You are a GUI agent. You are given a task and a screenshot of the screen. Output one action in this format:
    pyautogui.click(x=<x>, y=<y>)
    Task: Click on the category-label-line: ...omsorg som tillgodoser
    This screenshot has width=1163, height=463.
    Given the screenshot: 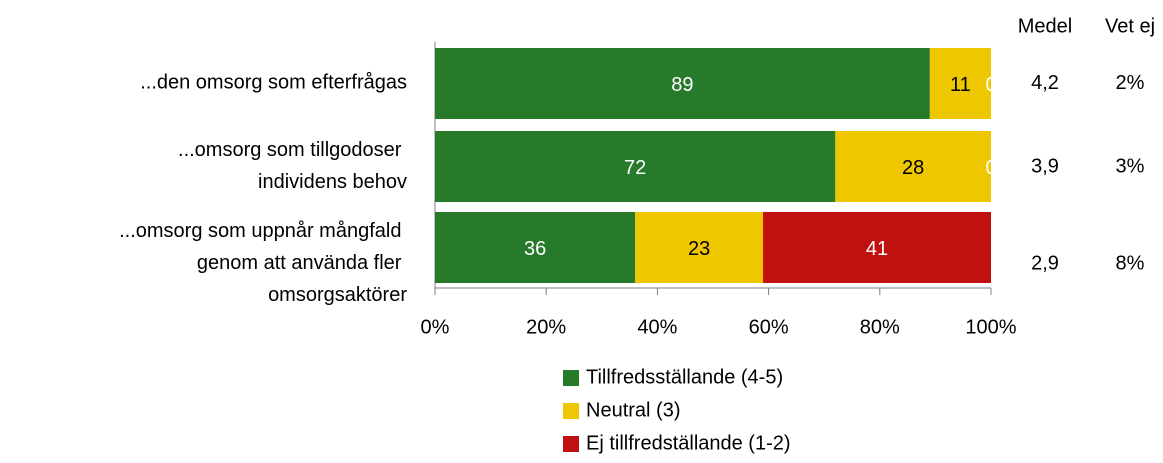 What is the action you would take?
    pyautogui.click(x=292, y=150)
    